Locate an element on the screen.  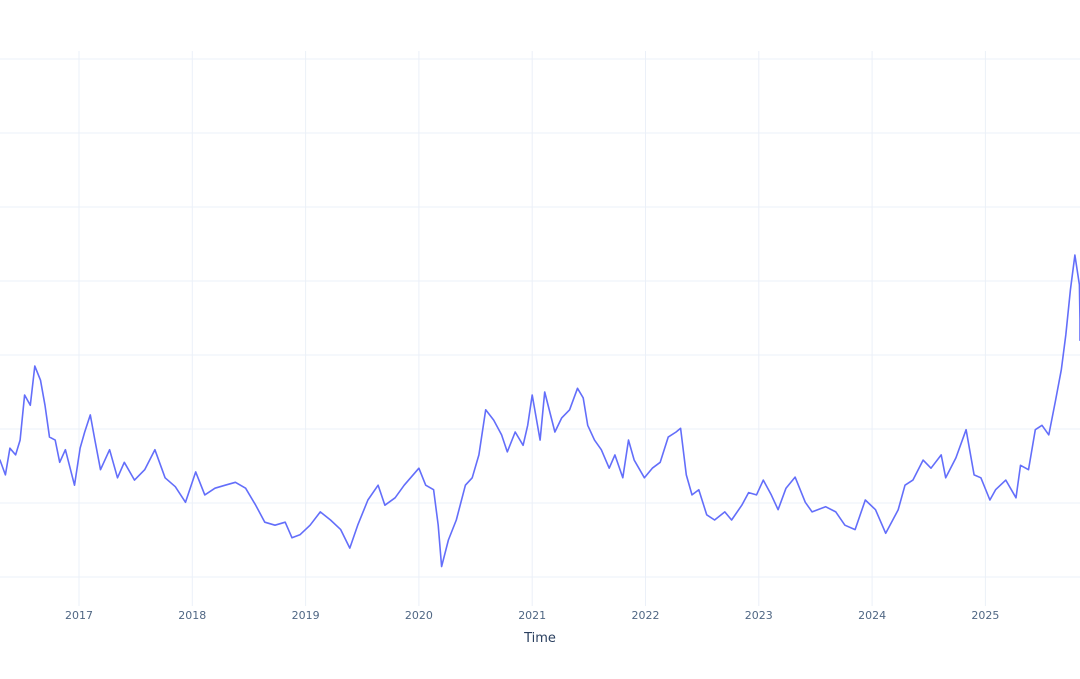
x-tick-label: 2021 is located at coordinates (532, 615).